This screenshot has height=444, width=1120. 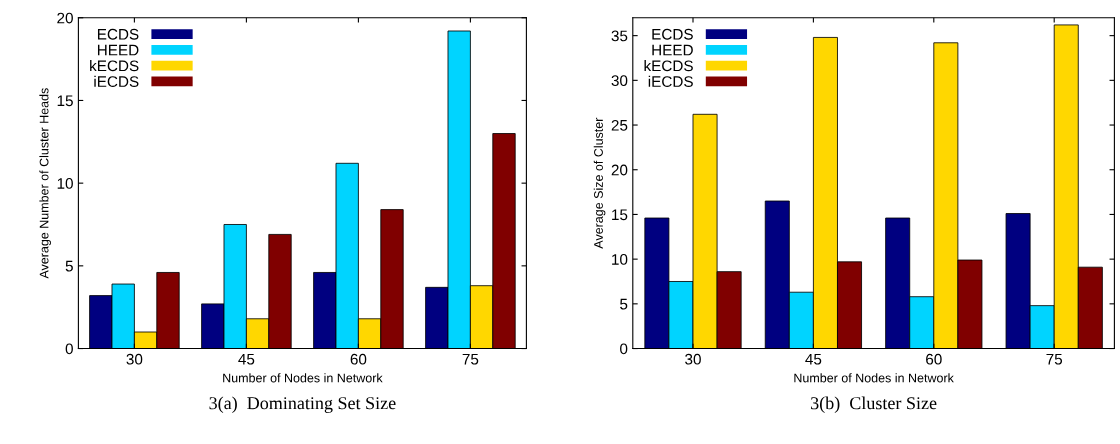 I want to click on text: 3(b) Cluster Size, so click(x=874, y=404).